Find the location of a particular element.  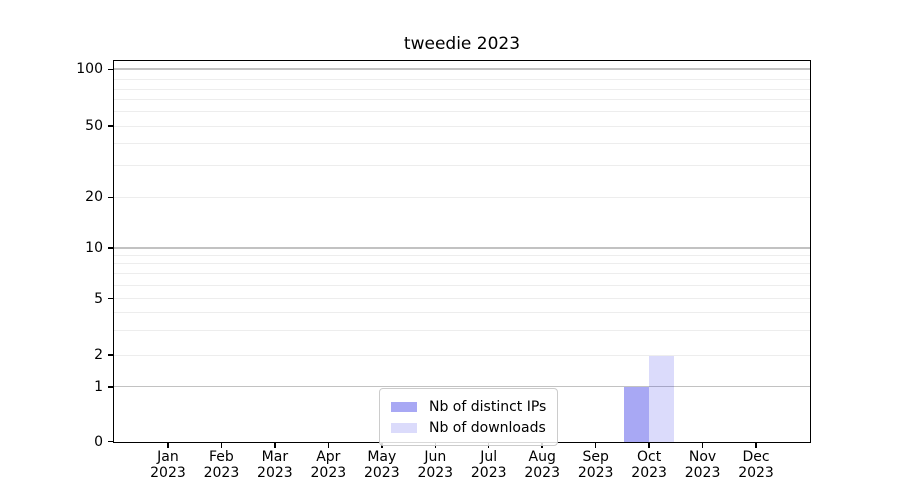

x-tick-label: Feb 2023 is located at coordinates (221, 465).